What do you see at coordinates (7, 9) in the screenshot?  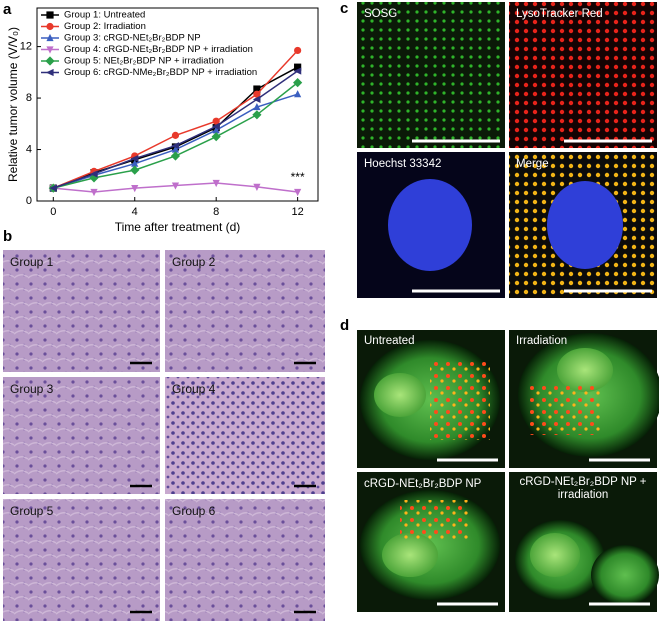 I see `panel-label: a` at bounding box center [7, 9].